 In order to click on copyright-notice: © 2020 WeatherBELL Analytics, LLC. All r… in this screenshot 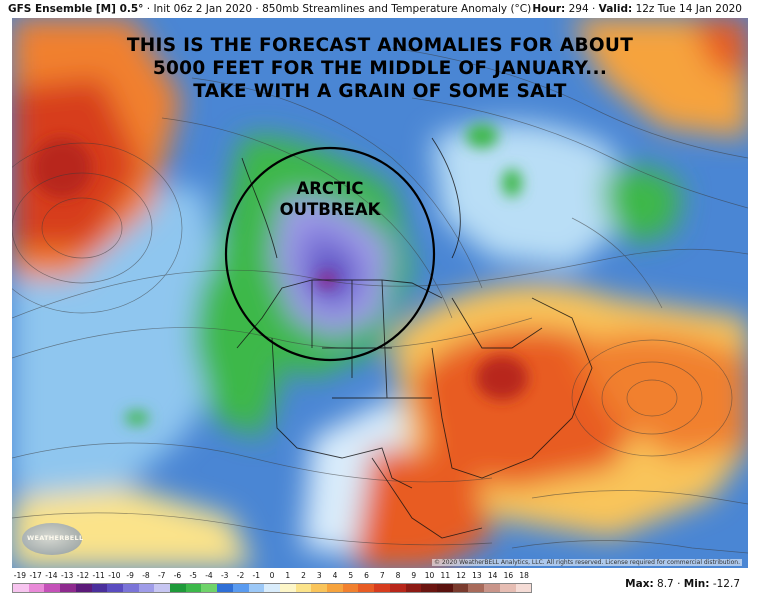, I will do `click(587, 562)`.